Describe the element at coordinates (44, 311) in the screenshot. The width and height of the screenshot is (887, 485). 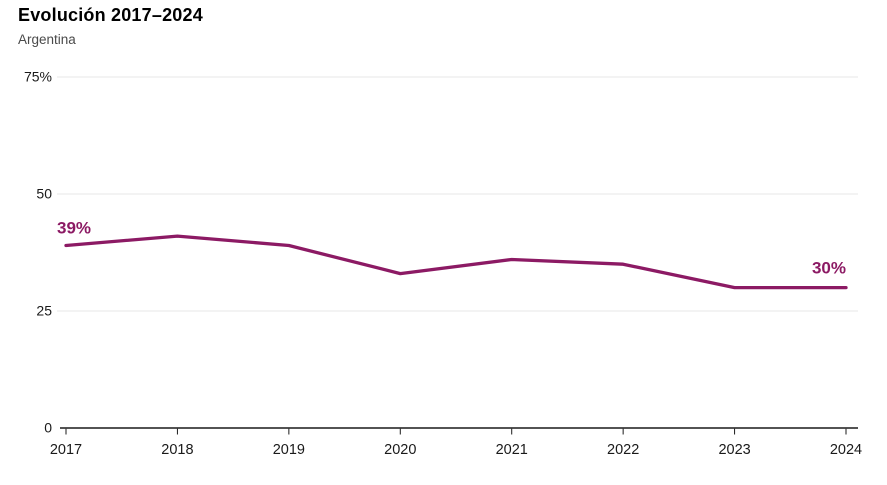
I see `y-tick-label: 25` at that location.